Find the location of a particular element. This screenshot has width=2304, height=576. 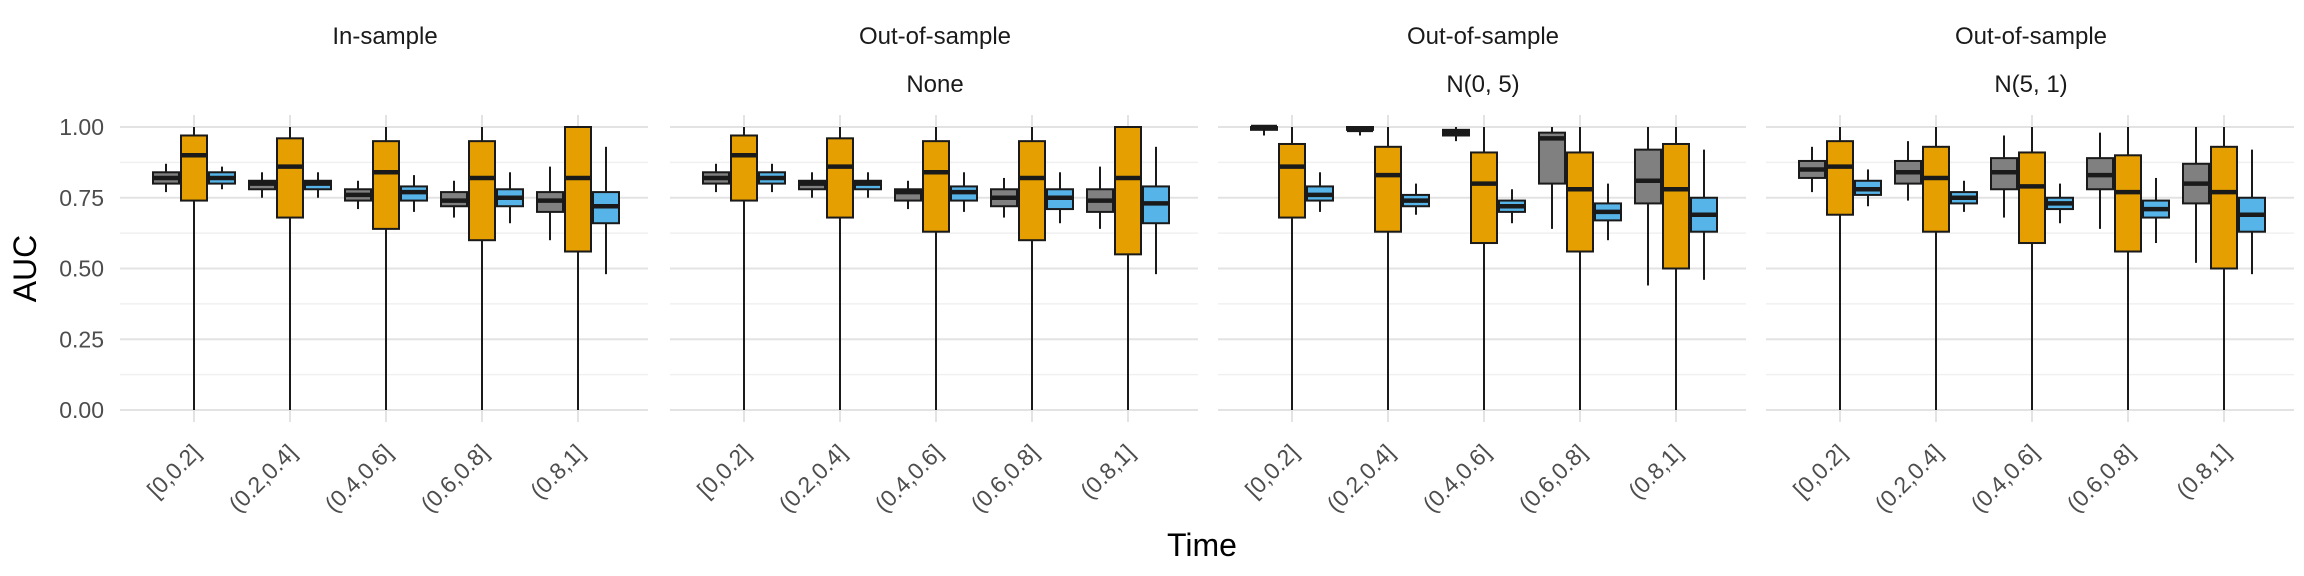

strip-label: None is located at coordinates (934, 84).